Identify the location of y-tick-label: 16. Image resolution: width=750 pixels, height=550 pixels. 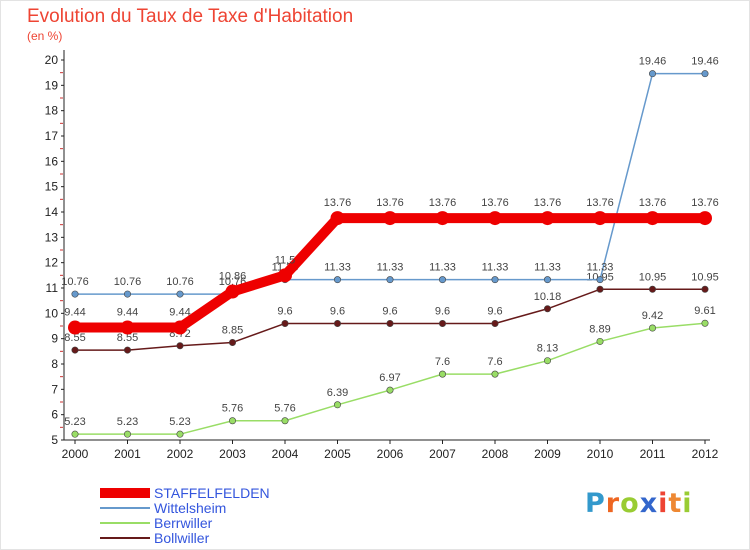
(52, 161).